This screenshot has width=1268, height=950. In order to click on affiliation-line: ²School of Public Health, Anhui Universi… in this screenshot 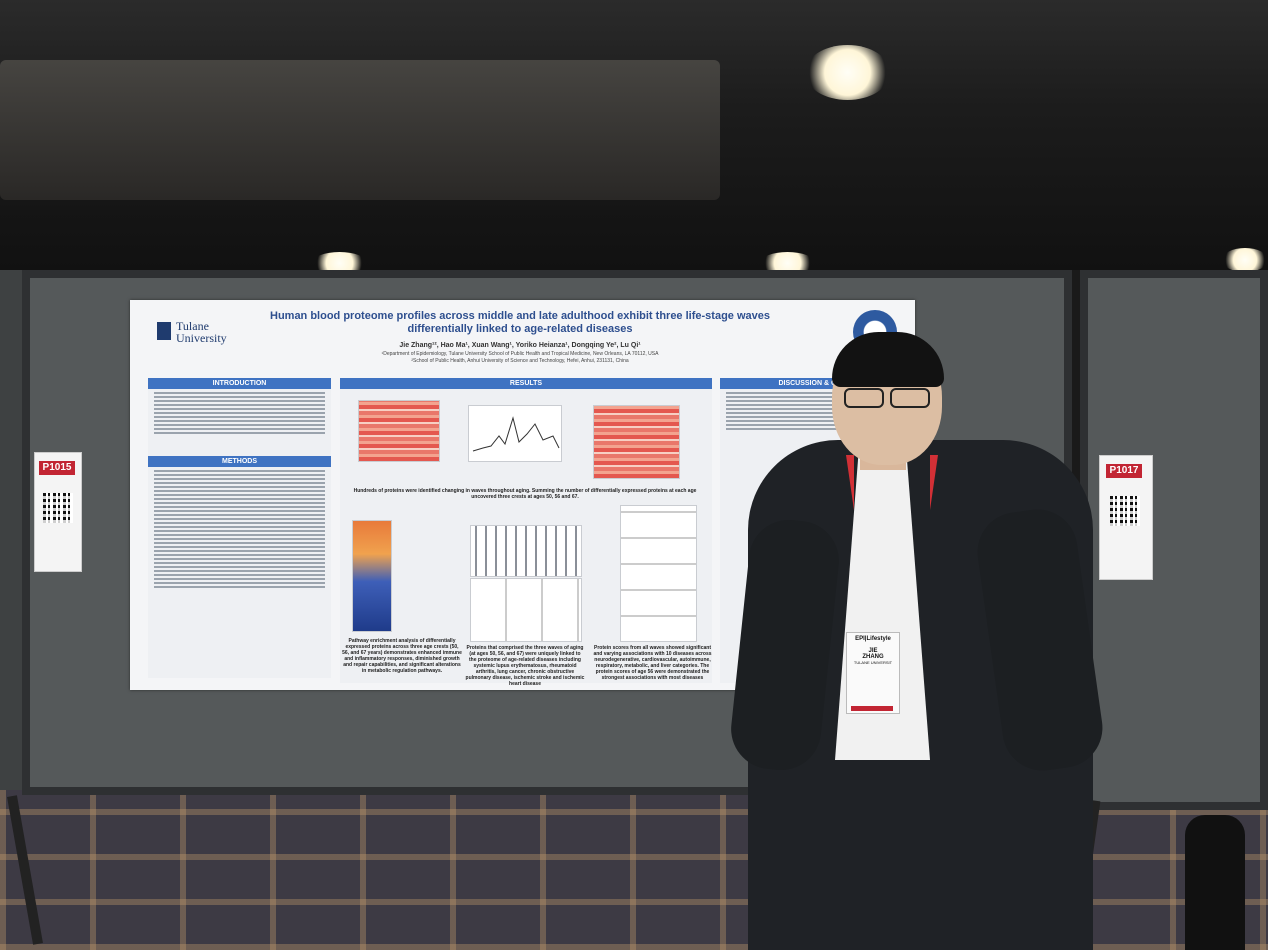, I will do `click(520, 361)`.